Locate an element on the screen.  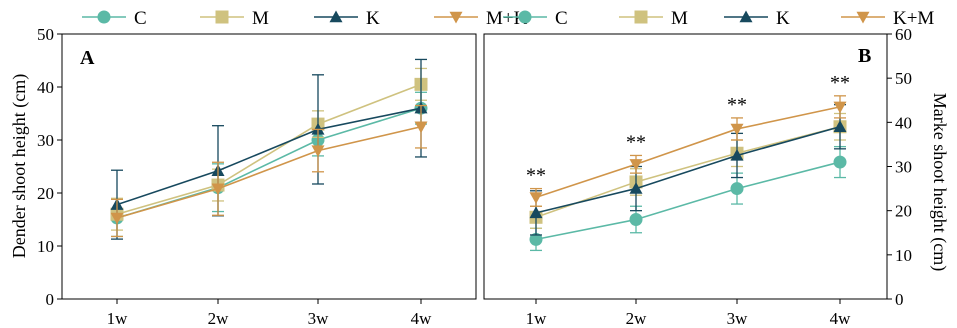
panel-b-ytick-label: 0 is located at coordinates (899, 299).